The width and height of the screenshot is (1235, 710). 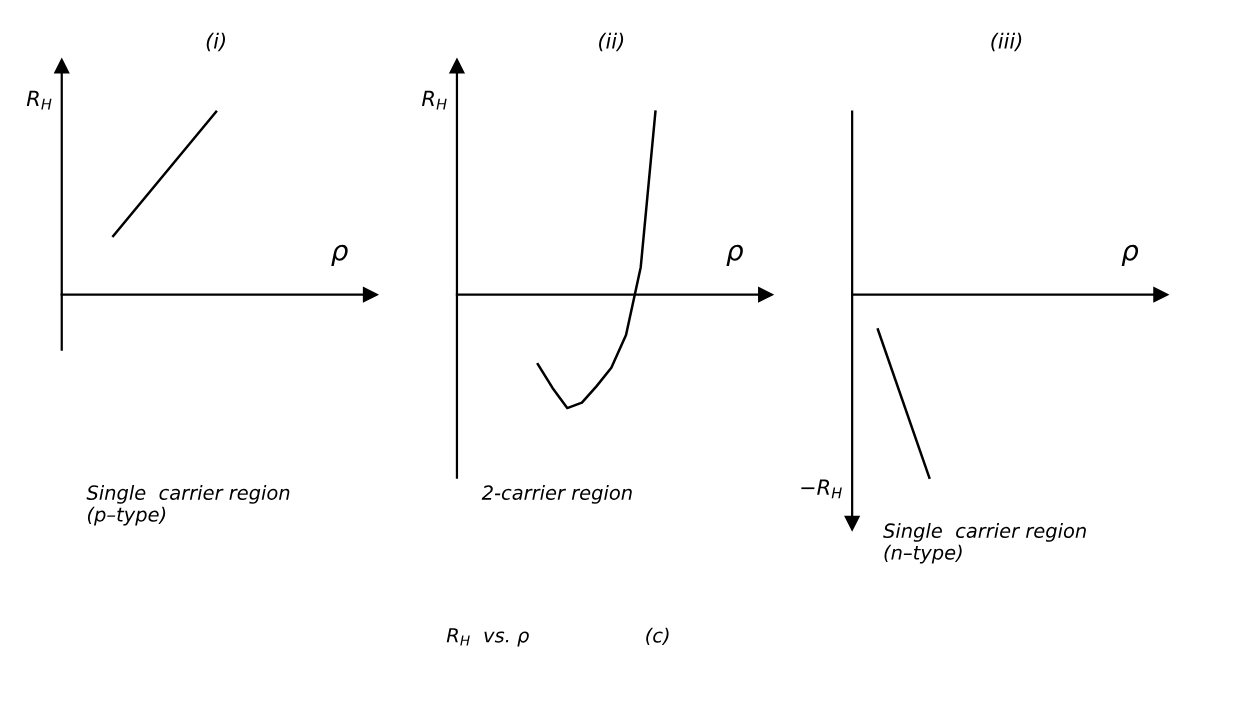 What do you see at coordinates (1006, 42) in the screenshot?
I see `chart-title: (iii)` at bounding box center [1006, 42].